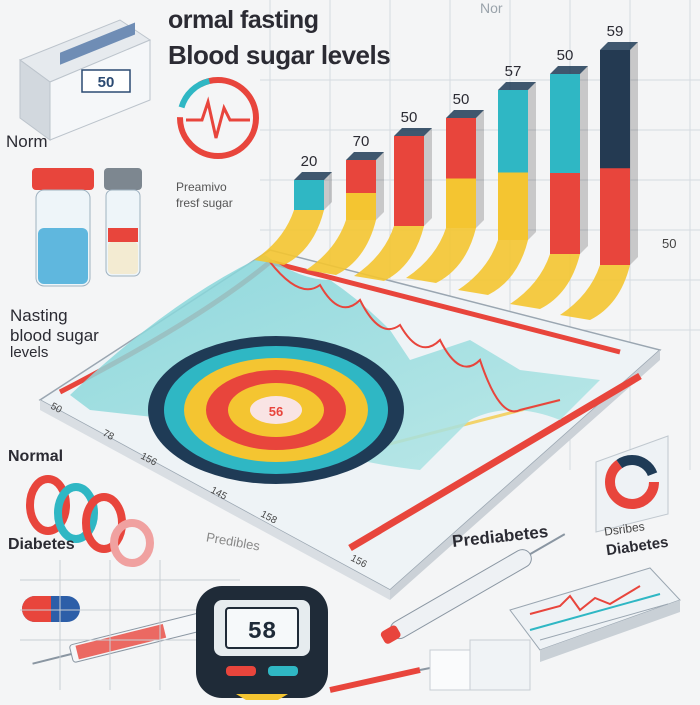 The image size is (700, 705). I want to click on normal-label: Normal, so click(36, 456).